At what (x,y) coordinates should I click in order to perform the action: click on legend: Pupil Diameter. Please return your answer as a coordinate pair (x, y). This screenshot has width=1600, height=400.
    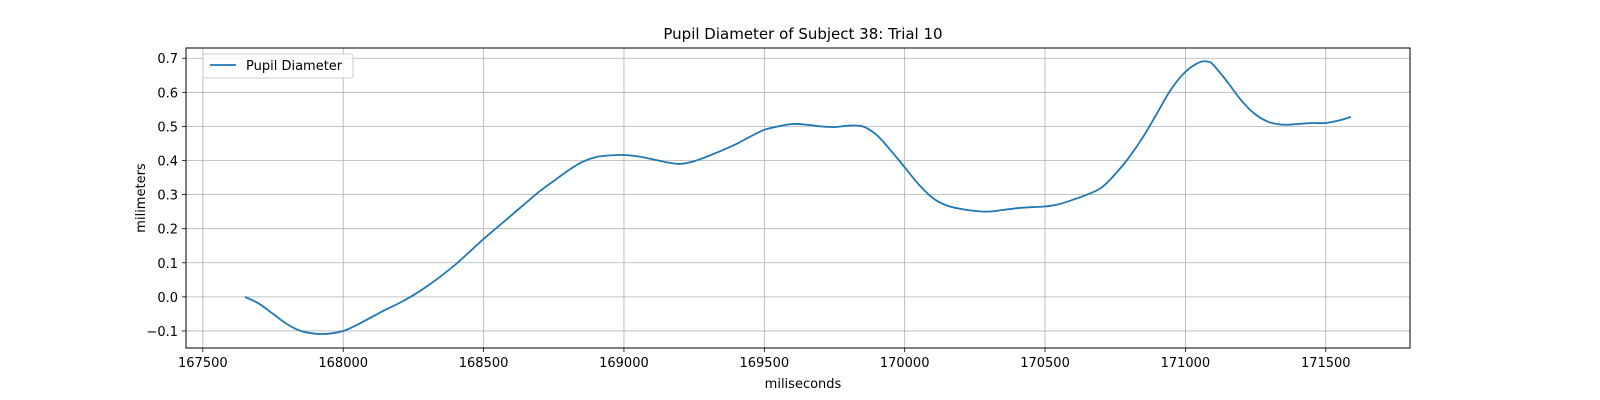
    Looking at the image, I should click on (278, 66).